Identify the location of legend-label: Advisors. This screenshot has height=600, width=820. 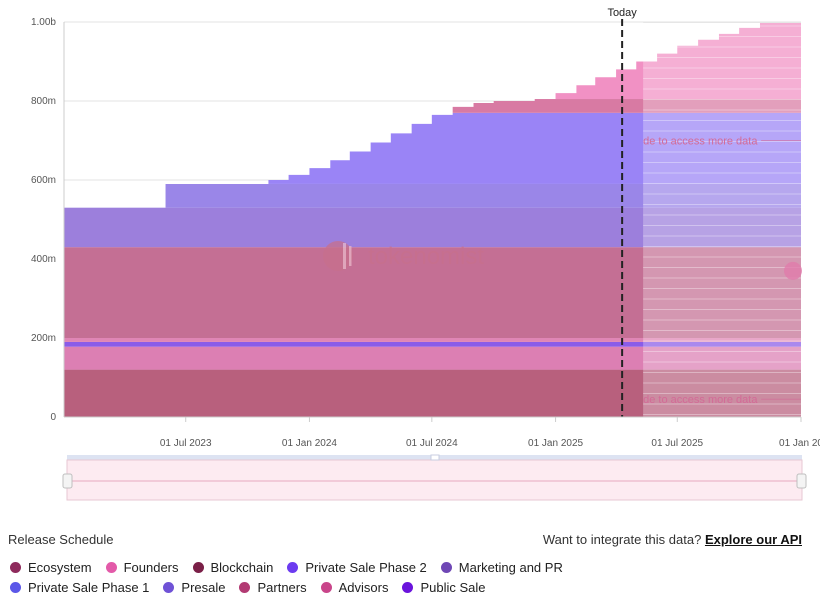
(363, 587).